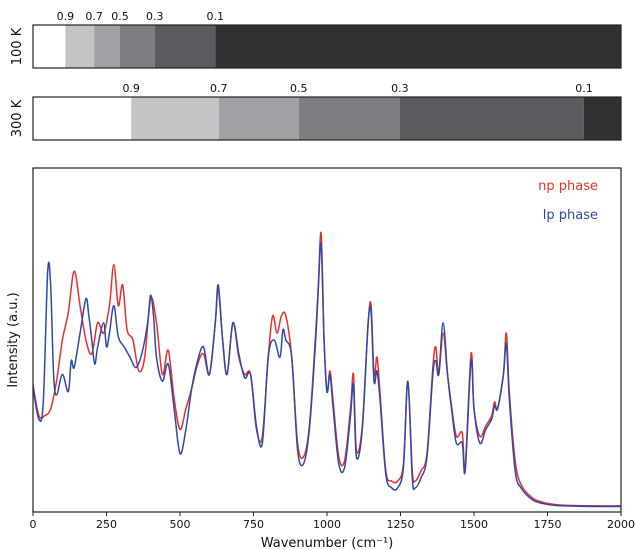 This screenshot has width=637, height=550. I want to click on legend-lp-phase: lp phase, so click(570, 215).